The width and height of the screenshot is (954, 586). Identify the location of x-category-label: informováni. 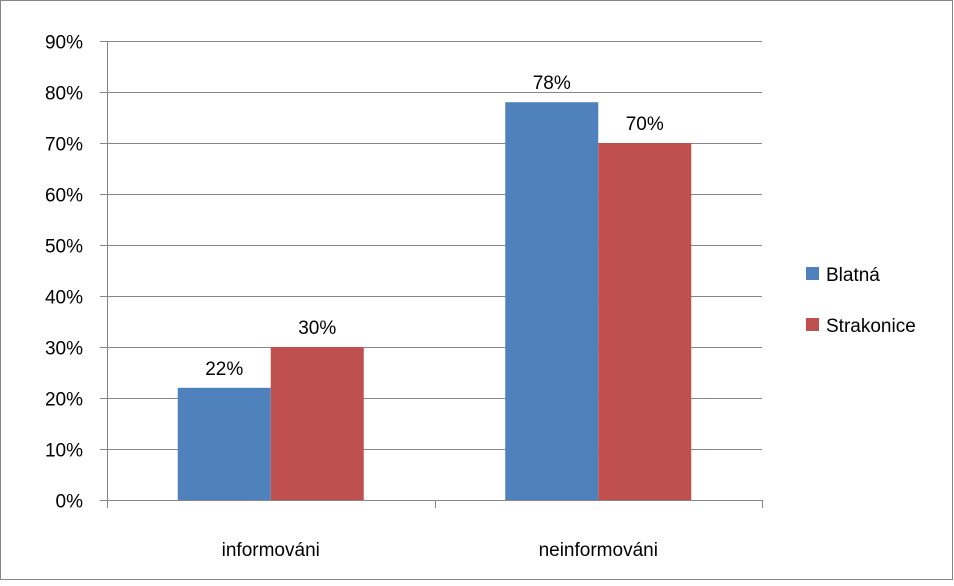
(271, 550).